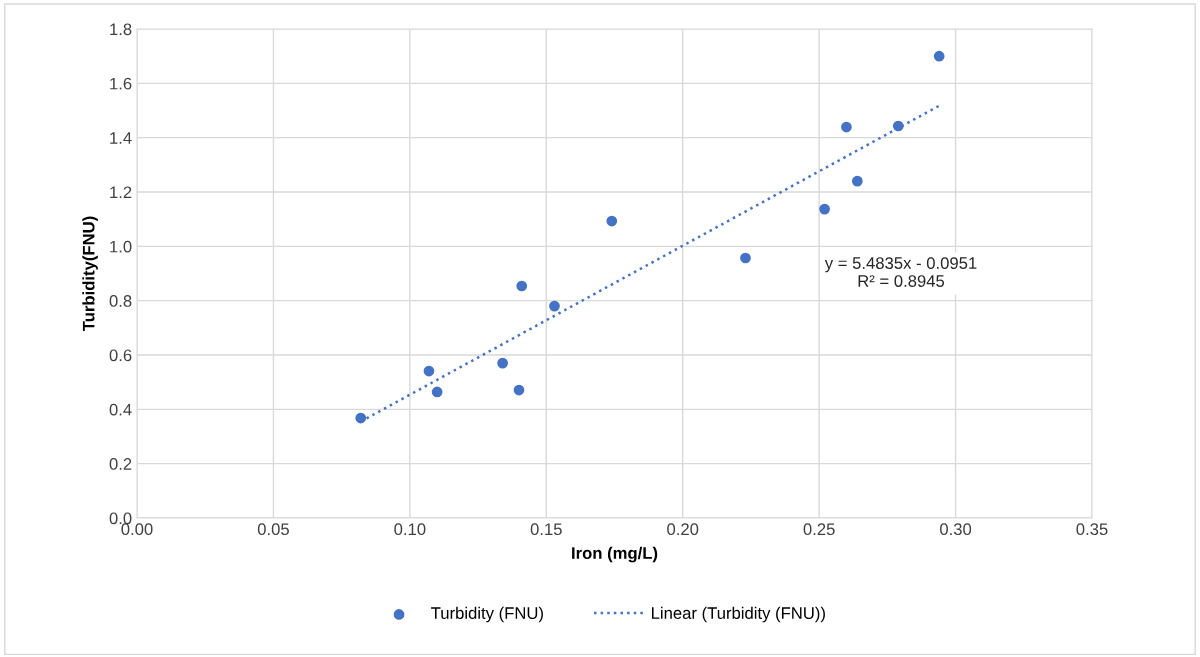 This screenshot has width=1200, height=657. What do you see at coordinates (487, 614) in the screenshot?
I see `legend-label: Turbidity (FNU)` at bounding box center [487, 614].